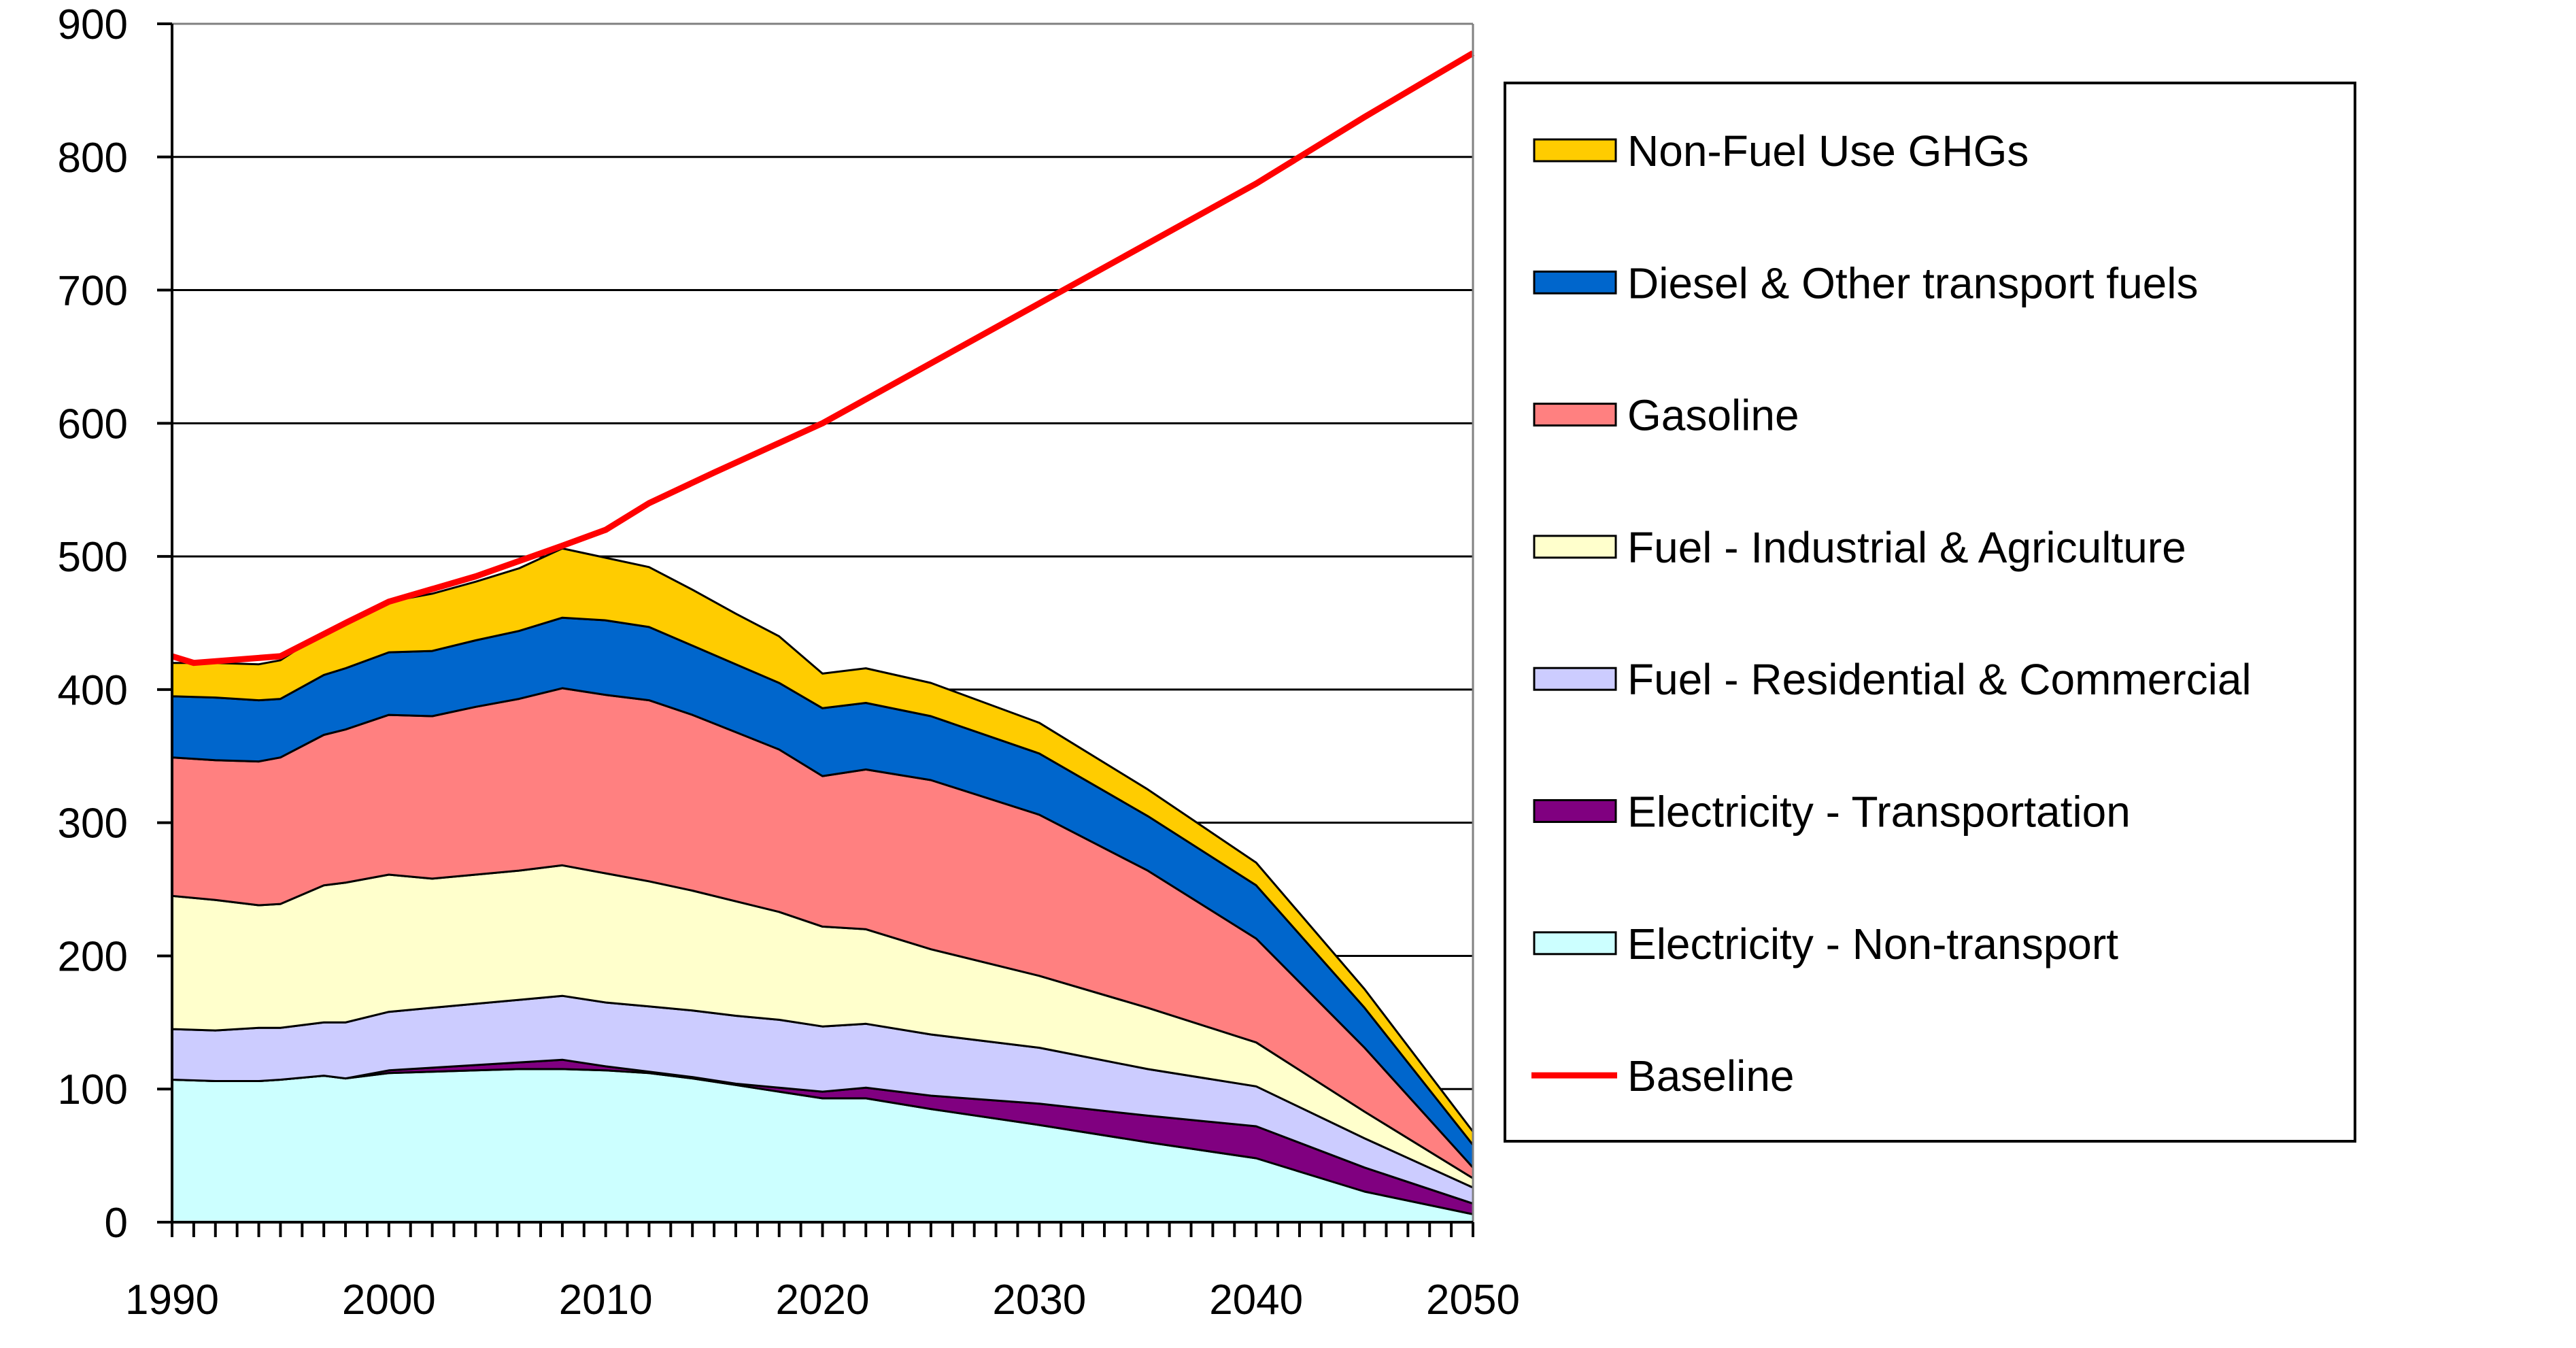 The height and width of the screenshot is (1348, 2576). Describe the element at coordinates (1575, 415) in the screenshot. I see `legend-swatch-gasoline` at that location.